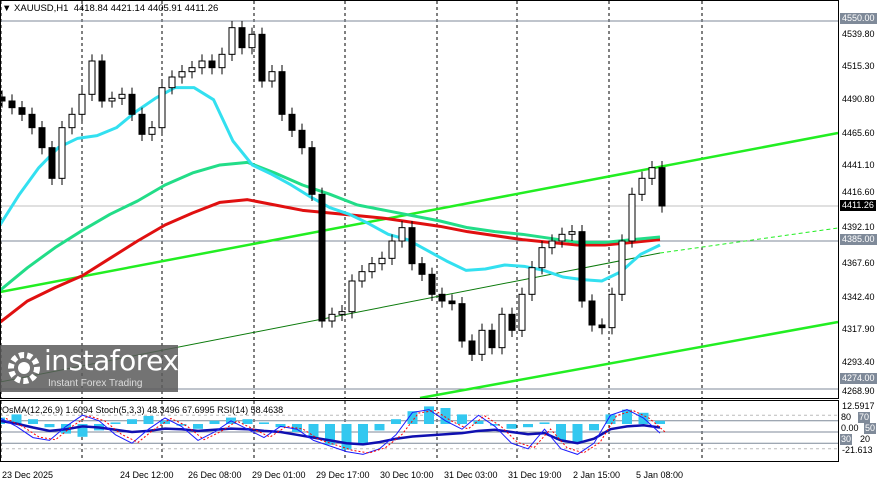  I want to click on price-tick: 4416.60, so click(858, 192).